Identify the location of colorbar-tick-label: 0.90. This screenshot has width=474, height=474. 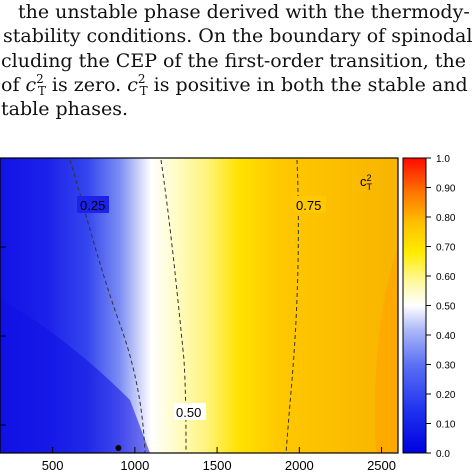
(446, 189).